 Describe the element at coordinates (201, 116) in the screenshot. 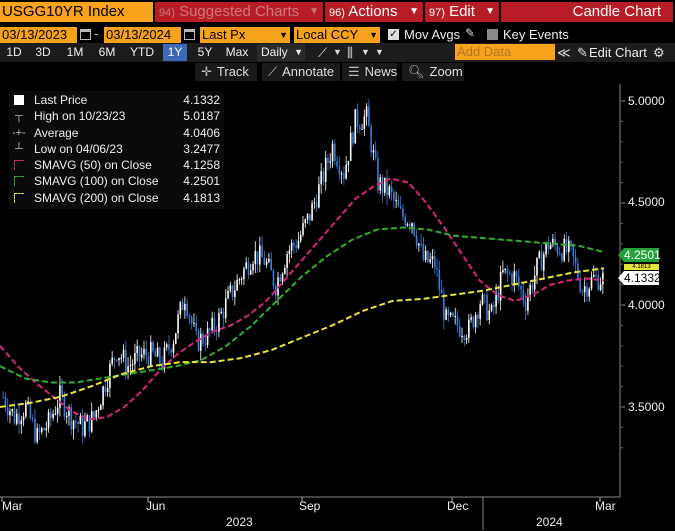

I see `legend-value: 5.0187` at that location.